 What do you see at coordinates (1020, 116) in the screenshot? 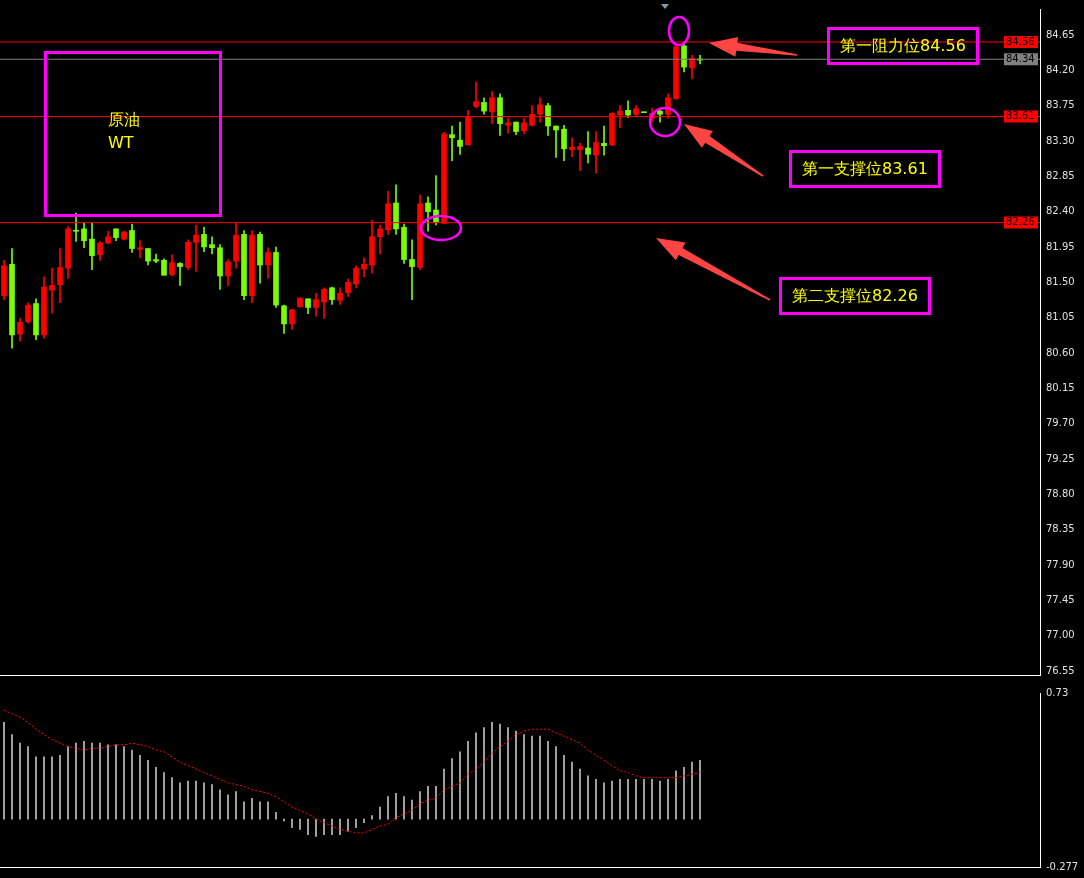
I see `ref-line-label: 83.61` at bounding box center [1020, 116].